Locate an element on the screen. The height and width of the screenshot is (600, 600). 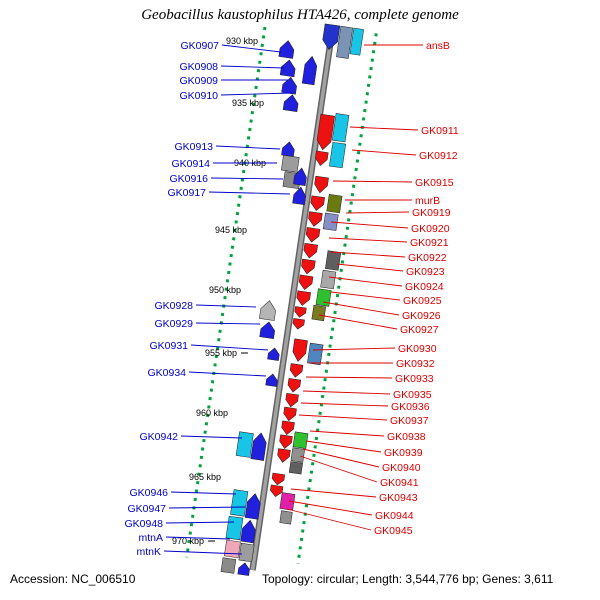
gene-label-GK0941: GK0941 is located at coordinates (399, 483).